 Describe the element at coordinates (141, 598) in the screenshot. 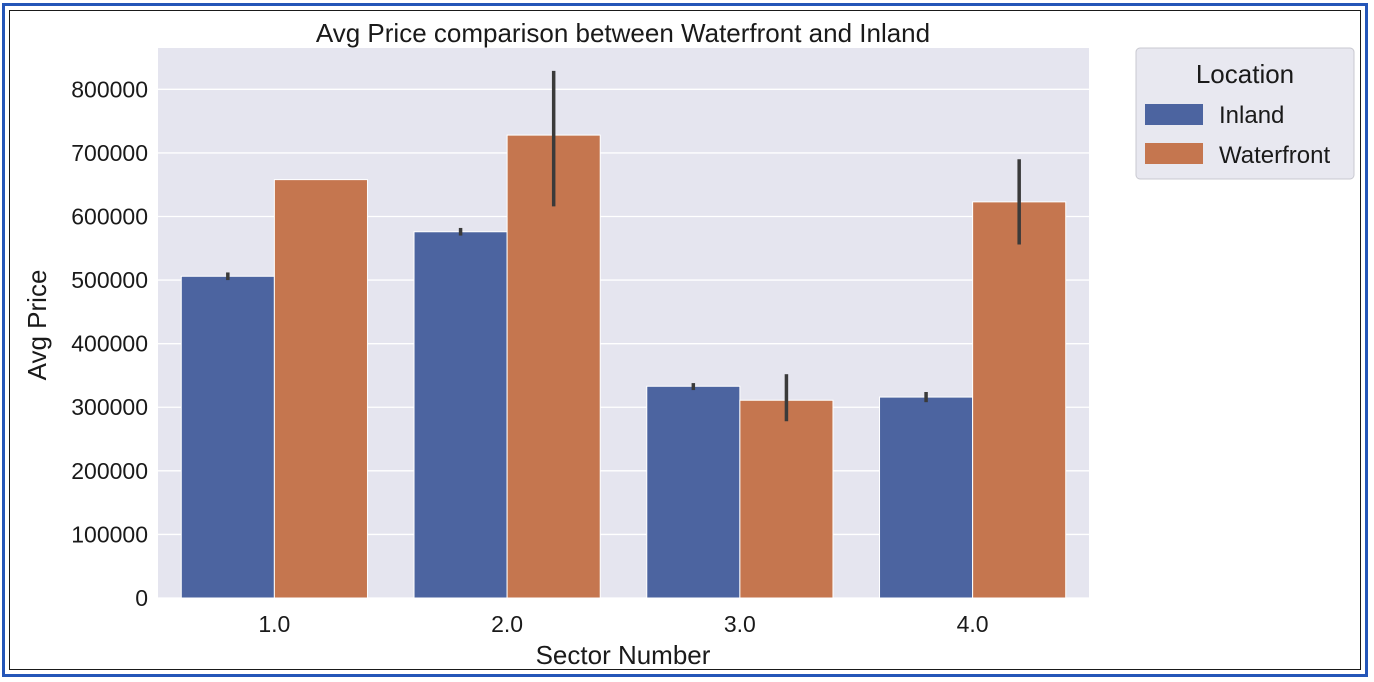

I see `y-tick-label: 0` at that location.